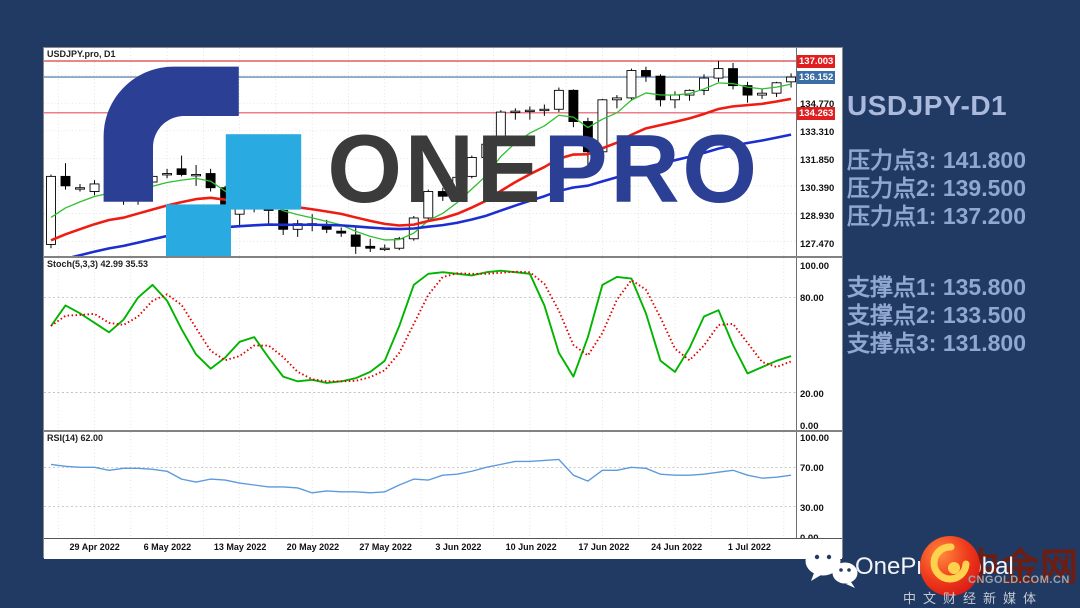 The width and height of the screenshot is (1080, 608). Describe the element at coordinates (892, 188) in the screenshot. I see `resistance-label: 压力点2:` at that location.